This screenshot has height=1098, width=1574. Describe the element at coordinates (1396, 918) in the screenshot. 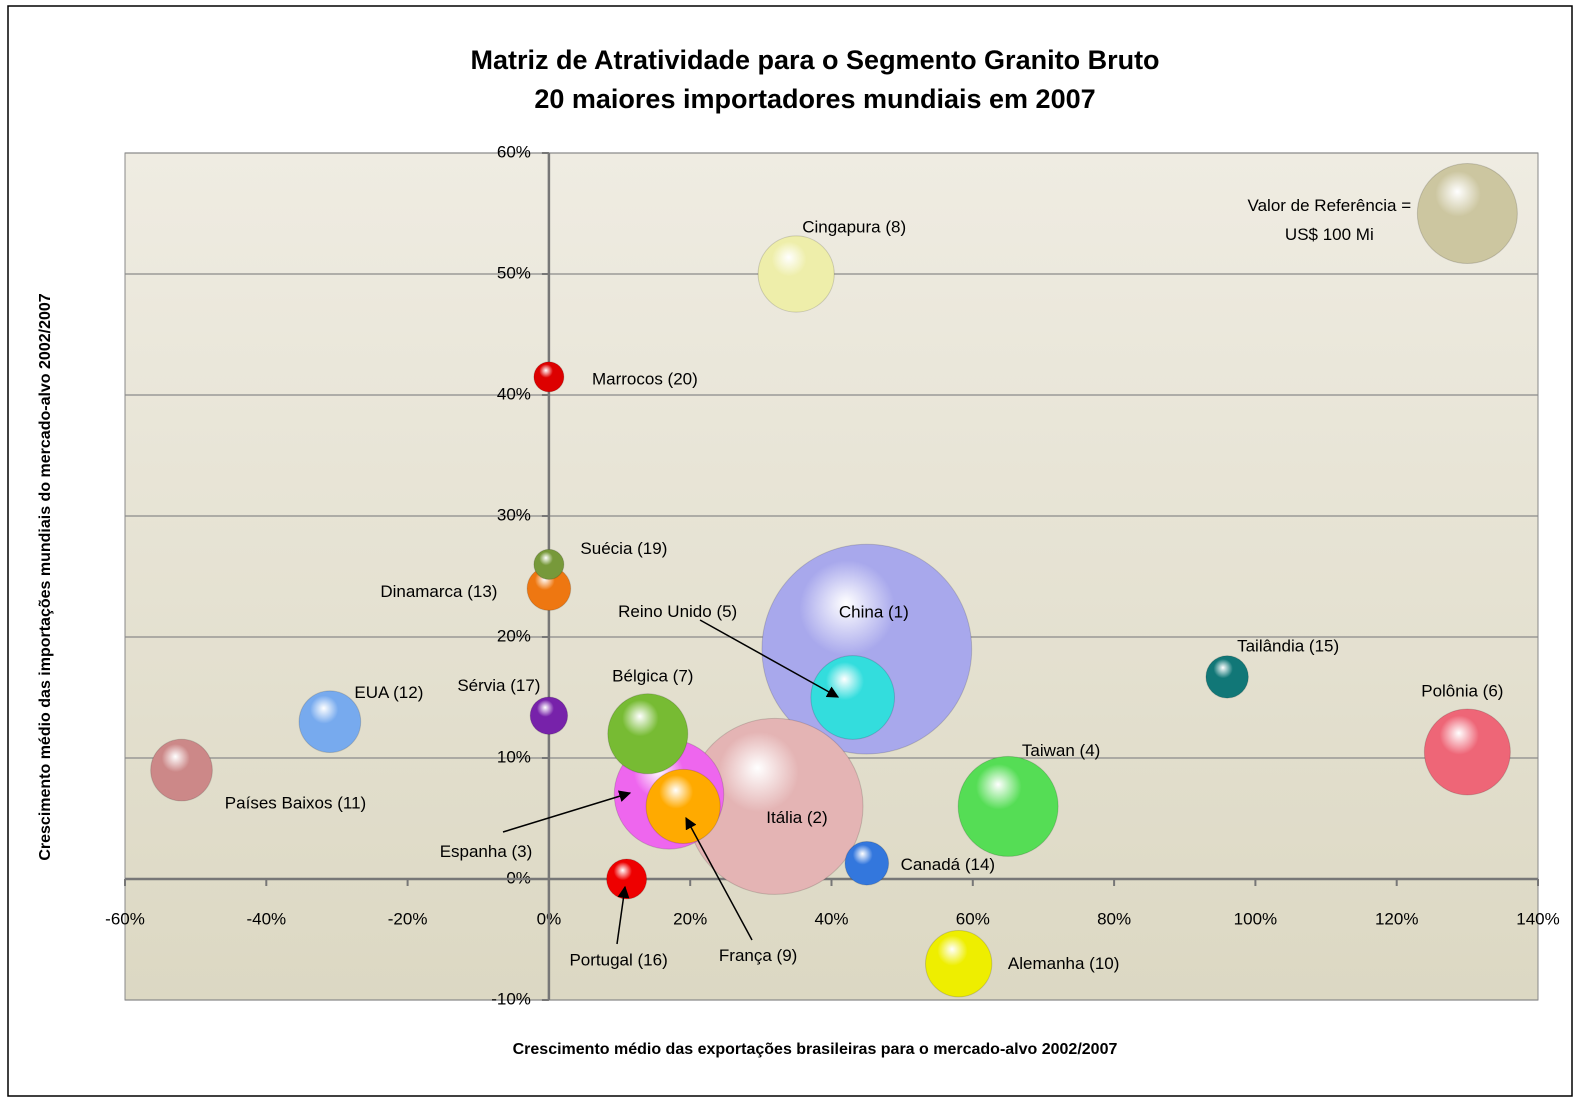

I see `x-tick-label: 120%` at that location.